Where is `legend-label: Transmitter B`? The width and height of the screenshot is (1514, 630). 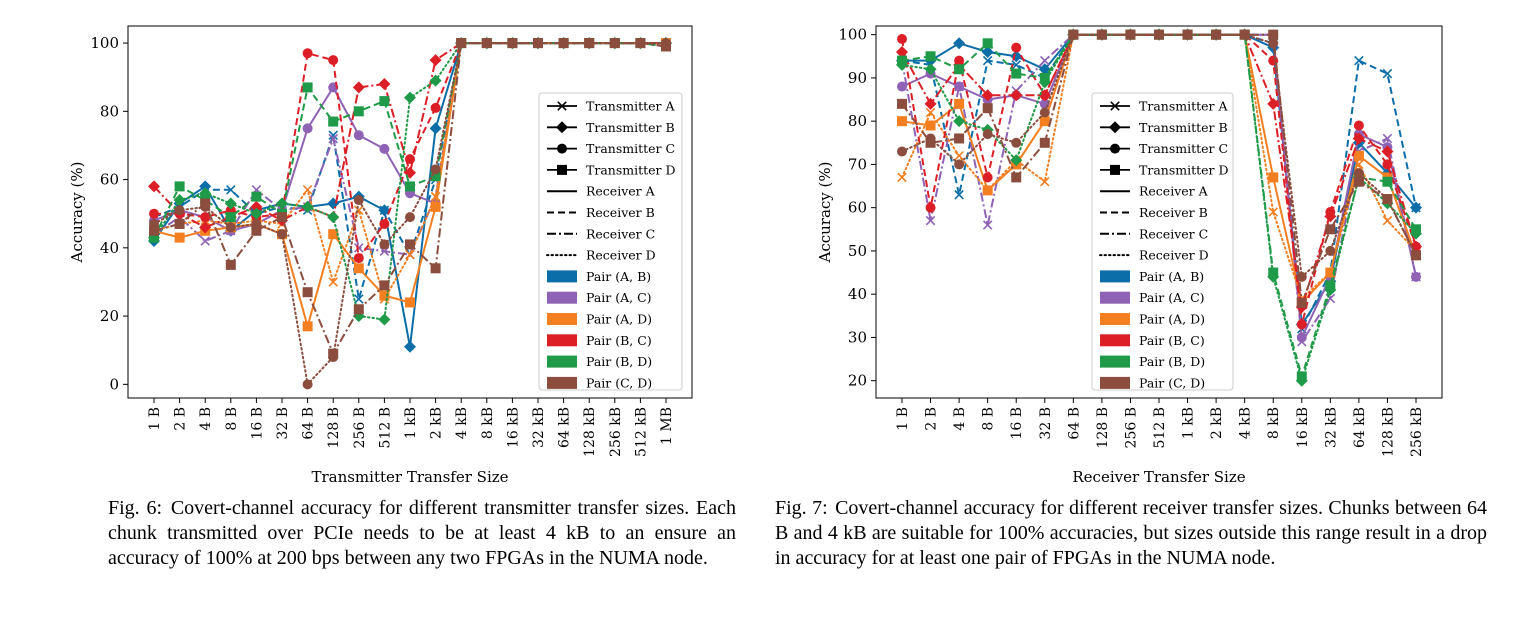
legend-label: Transmitter B is located at coordinates (1183, 127).